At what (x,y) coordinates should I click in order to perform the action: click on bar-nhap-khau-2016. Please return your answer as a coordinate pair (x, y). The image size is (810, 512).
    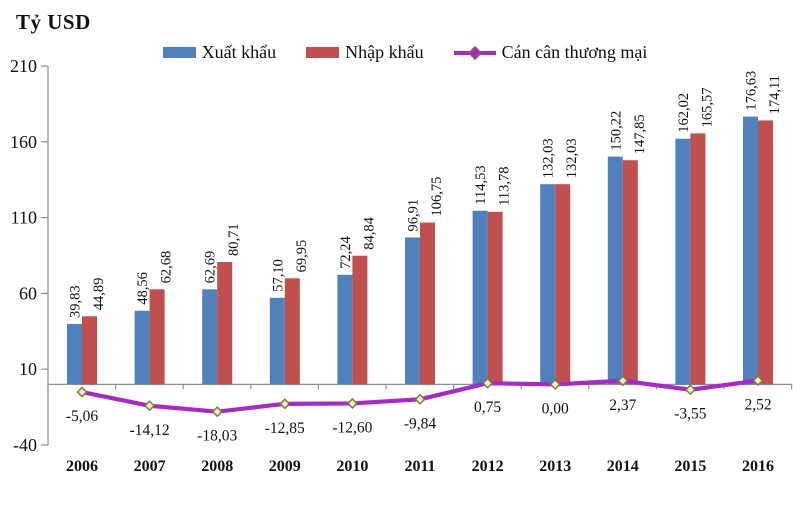
    Looking at the image, I should click on (765, 252).